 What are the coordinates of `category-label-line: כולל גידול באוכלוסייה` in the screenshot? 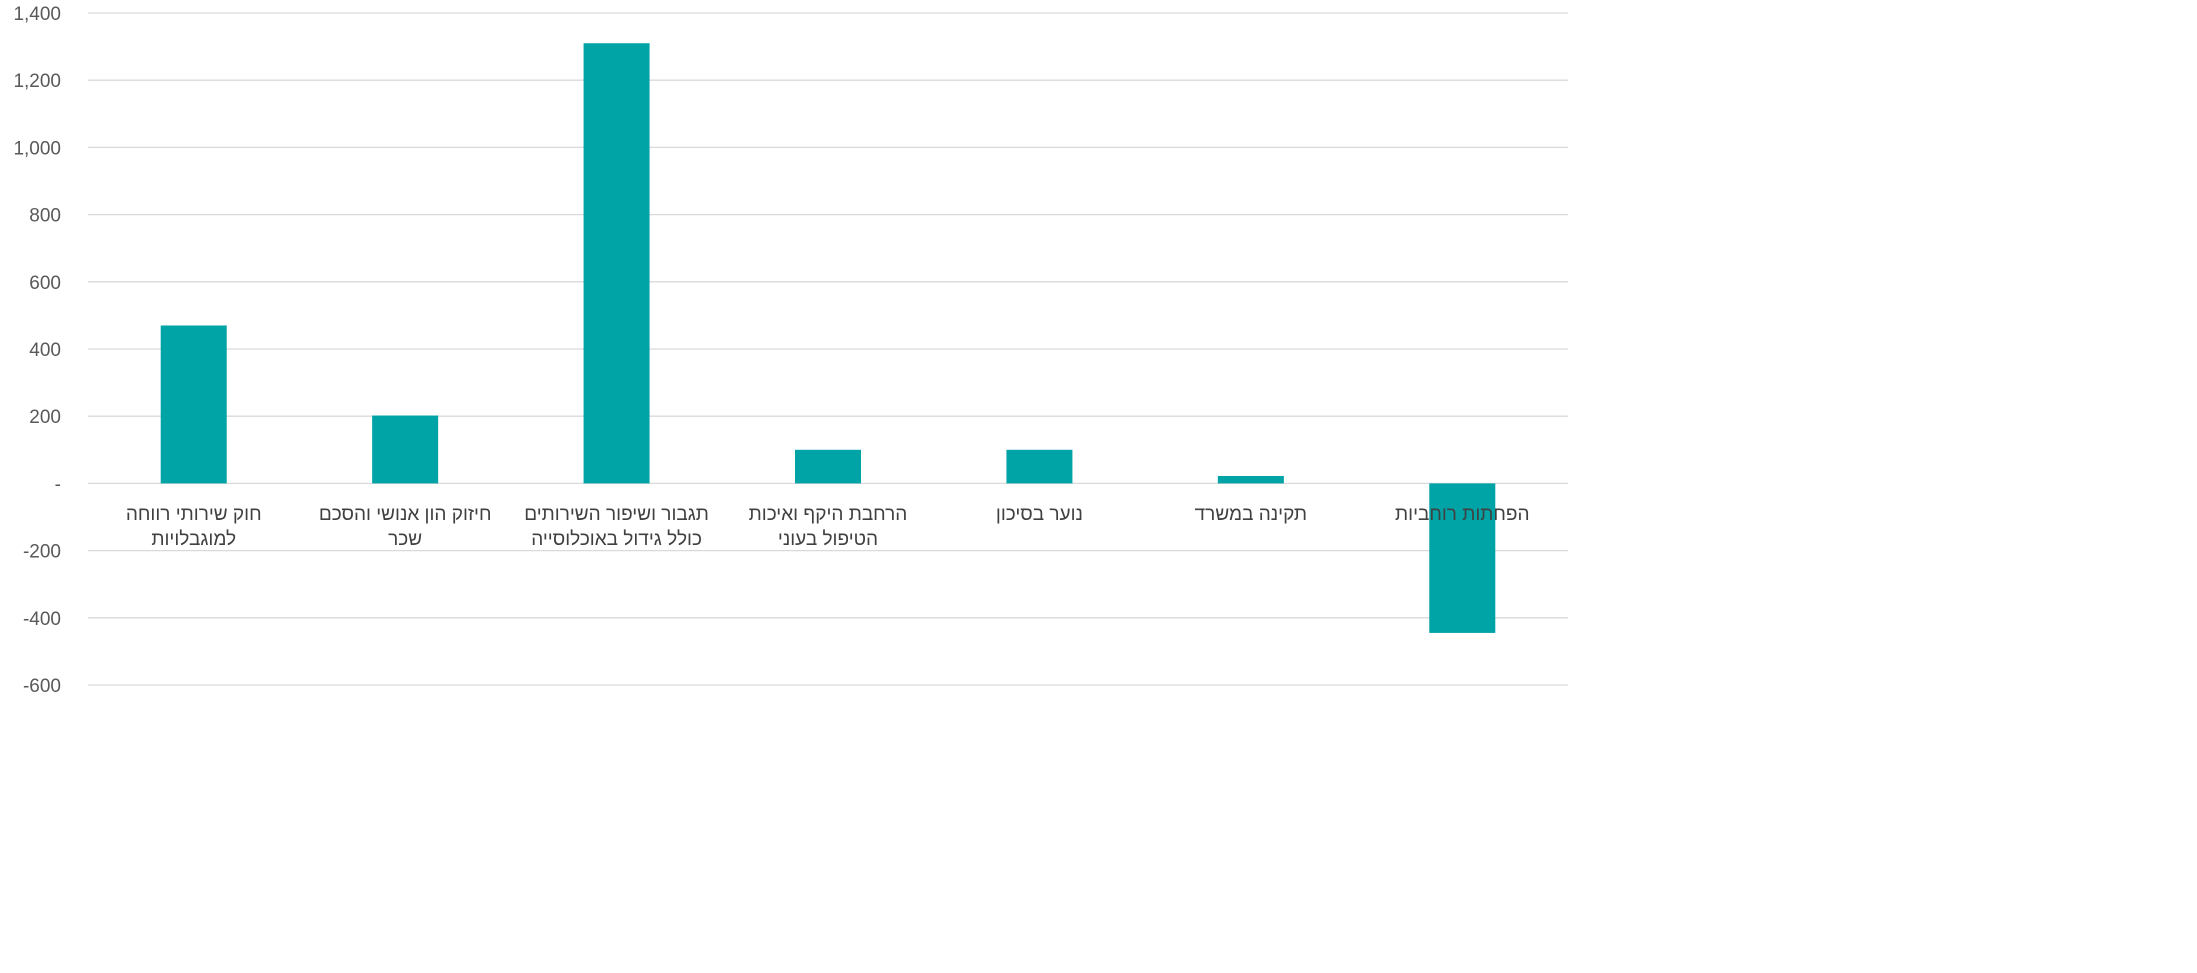 It's located at (616, 539).